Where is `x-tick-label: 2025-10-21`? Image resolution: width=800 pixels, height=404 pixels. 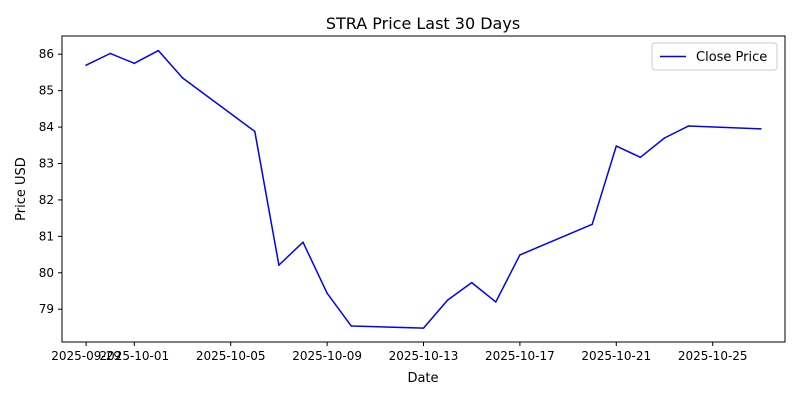
x-tick-label: 2025-10-21 is located at coordinates (616, 356).